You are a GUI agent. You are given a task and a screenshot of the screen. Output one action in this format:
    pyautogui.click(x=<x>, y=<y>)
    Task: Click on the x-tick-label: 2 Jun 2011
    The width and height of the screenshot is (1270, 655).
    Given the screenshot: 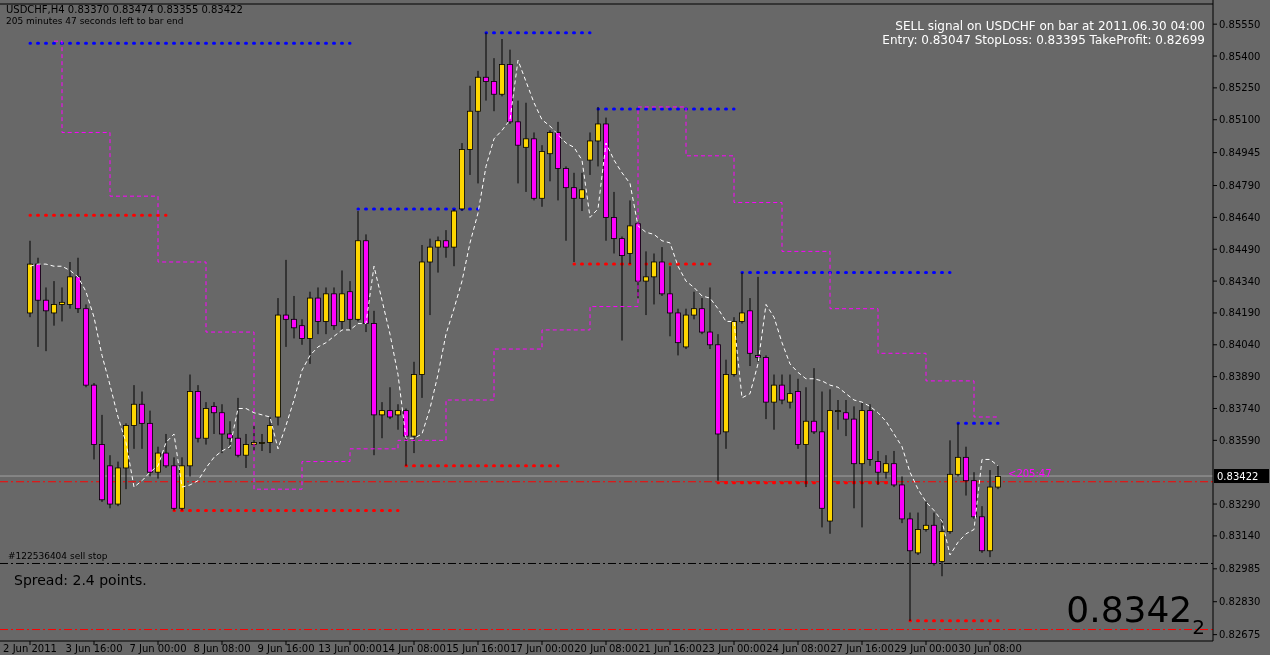 What is the action you would take?
    pyautogui.click(x=30, y=648)
    